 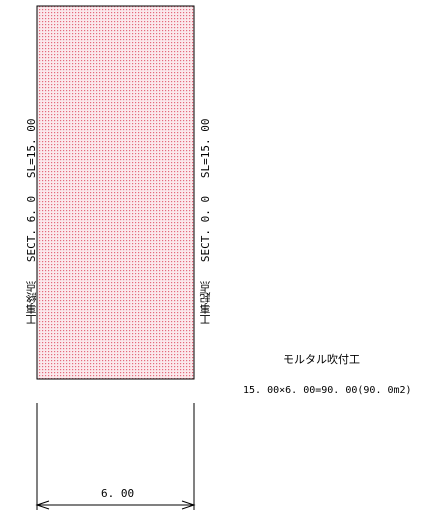 I want to click on width-dimension-label: 6. 00, so click(x=118, y=493).